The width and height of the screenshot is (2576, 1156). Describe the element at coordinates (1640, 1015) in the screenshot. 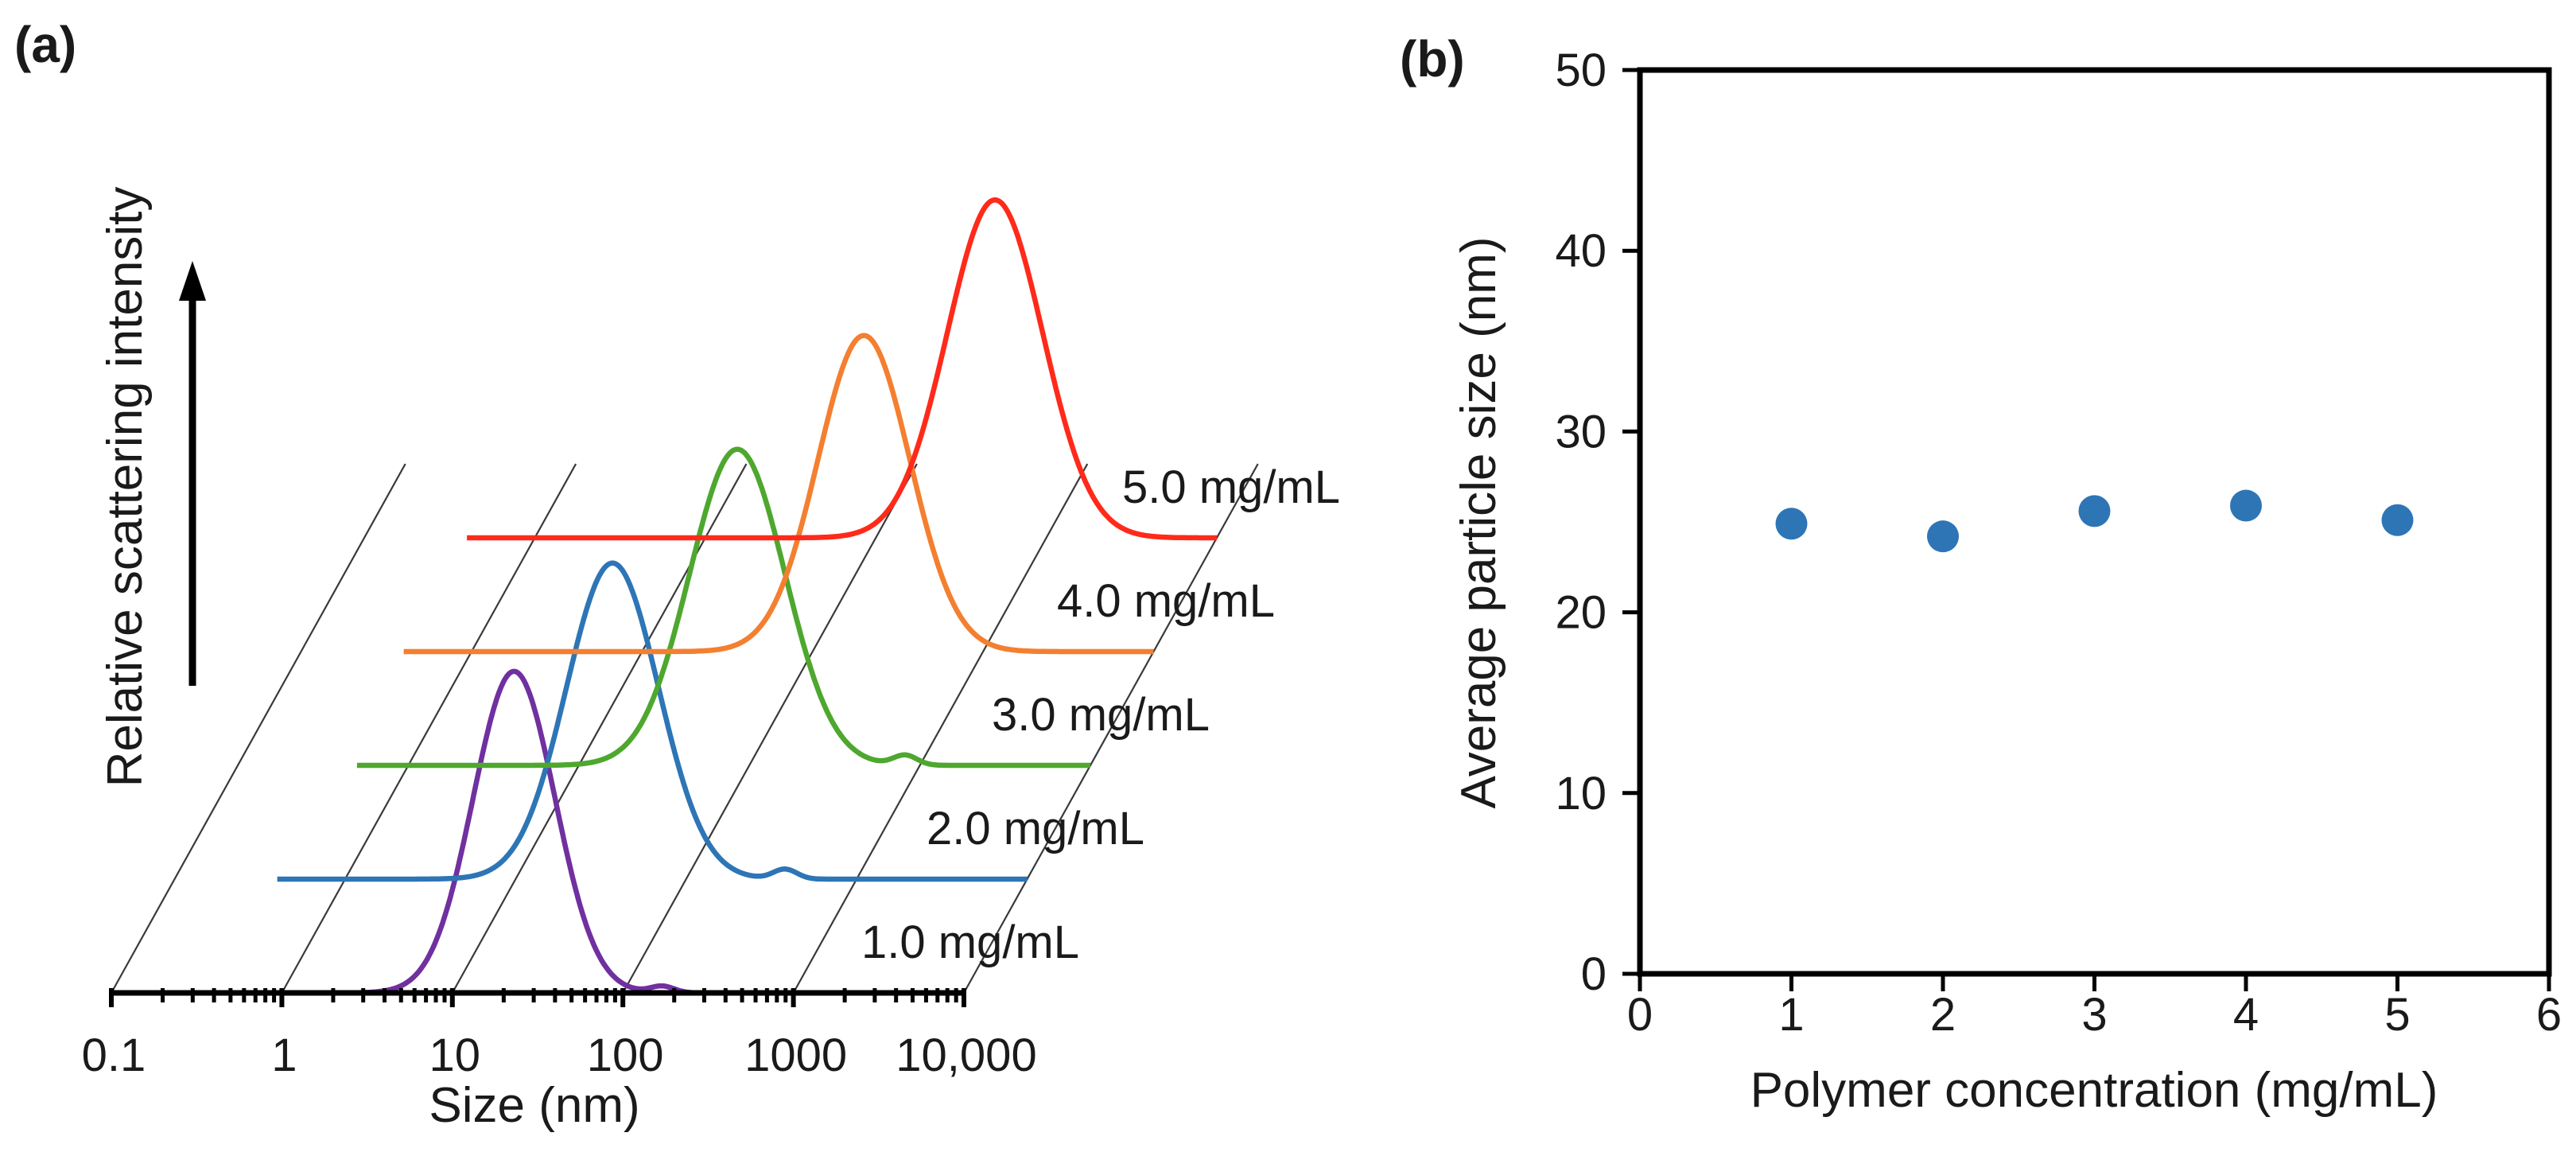

I see `x-tick-label: 0` at that location.